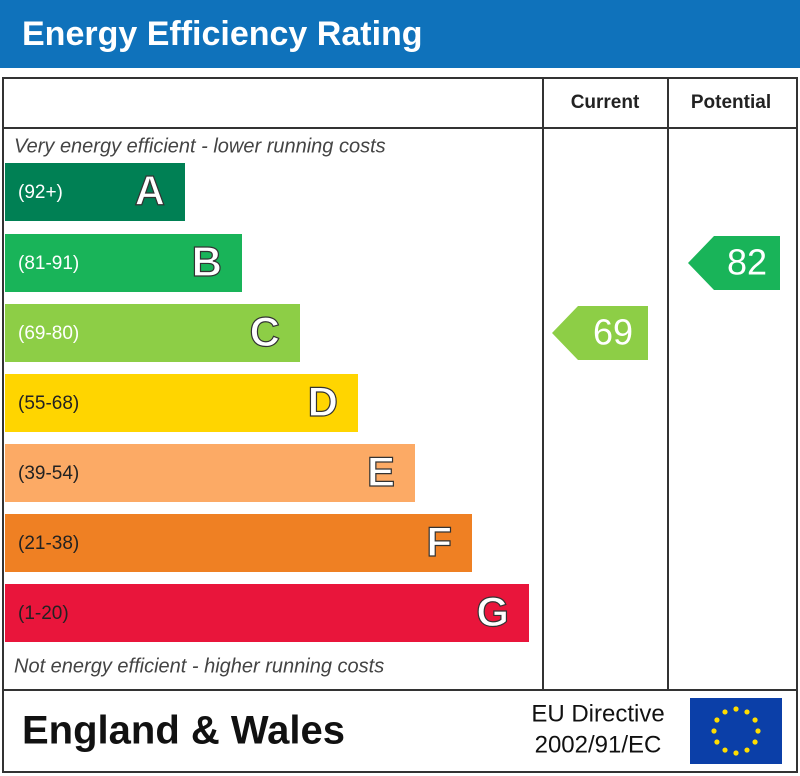 The image size is (800, 776). Describe the element at coordinates (48, 543) in the screenshot. I see `band-range: (21-38)` at that location.